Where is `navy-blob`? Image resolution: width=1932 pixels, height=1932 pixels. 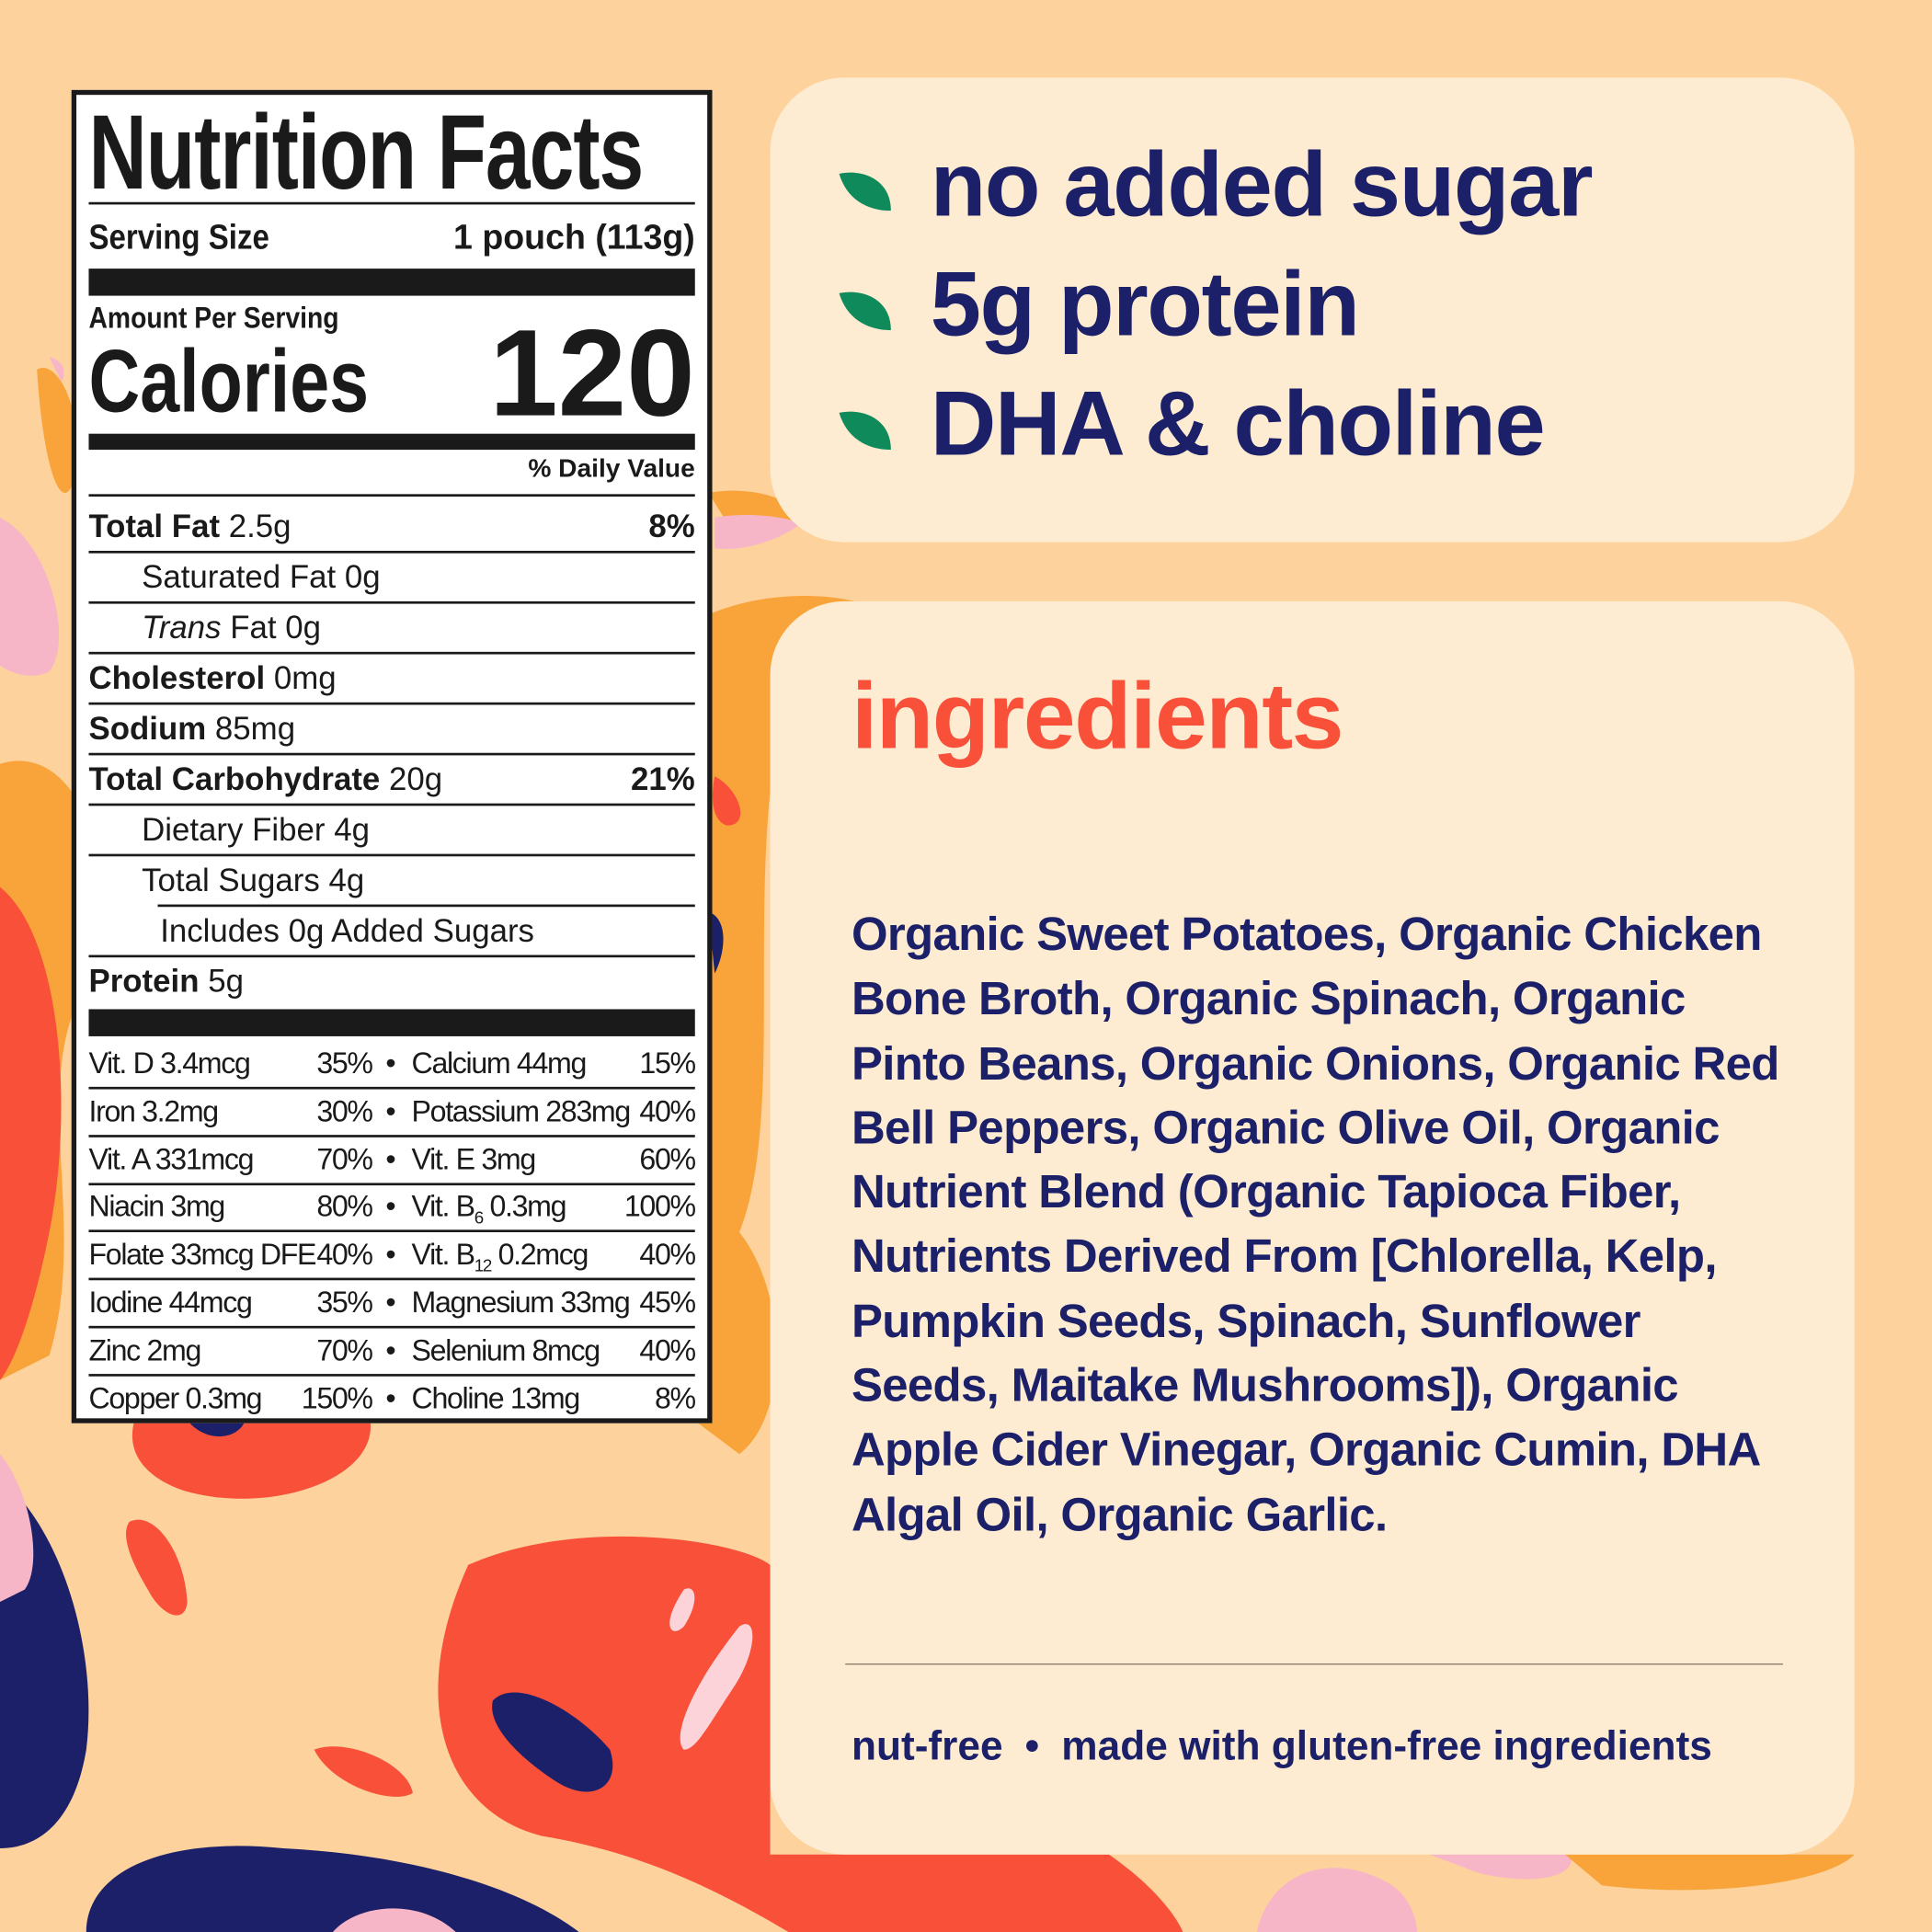 navy-blob is located at coordinates (552, 1742).